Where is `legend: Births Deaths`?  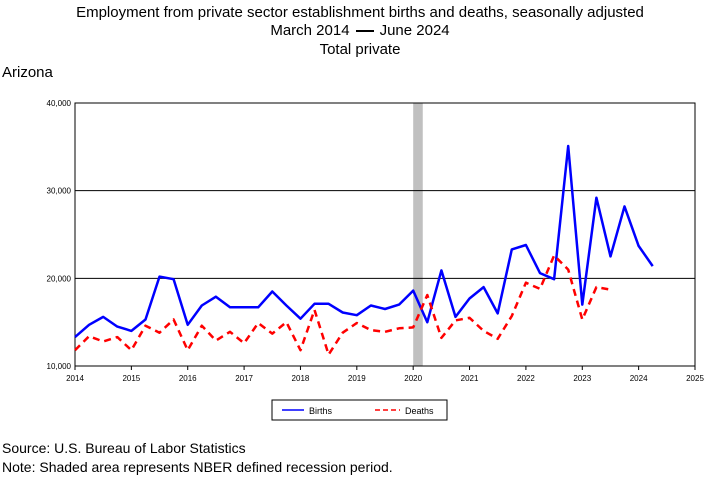
legend: Births Deaths is located at coordinates (359, 410).